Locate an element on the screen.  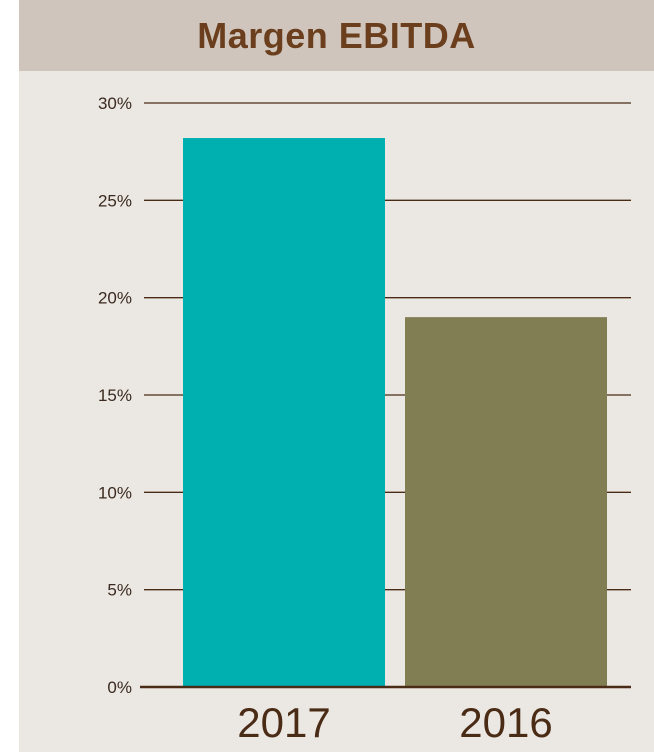
x-category-label: 2016 is located at coordinates (505, 722).